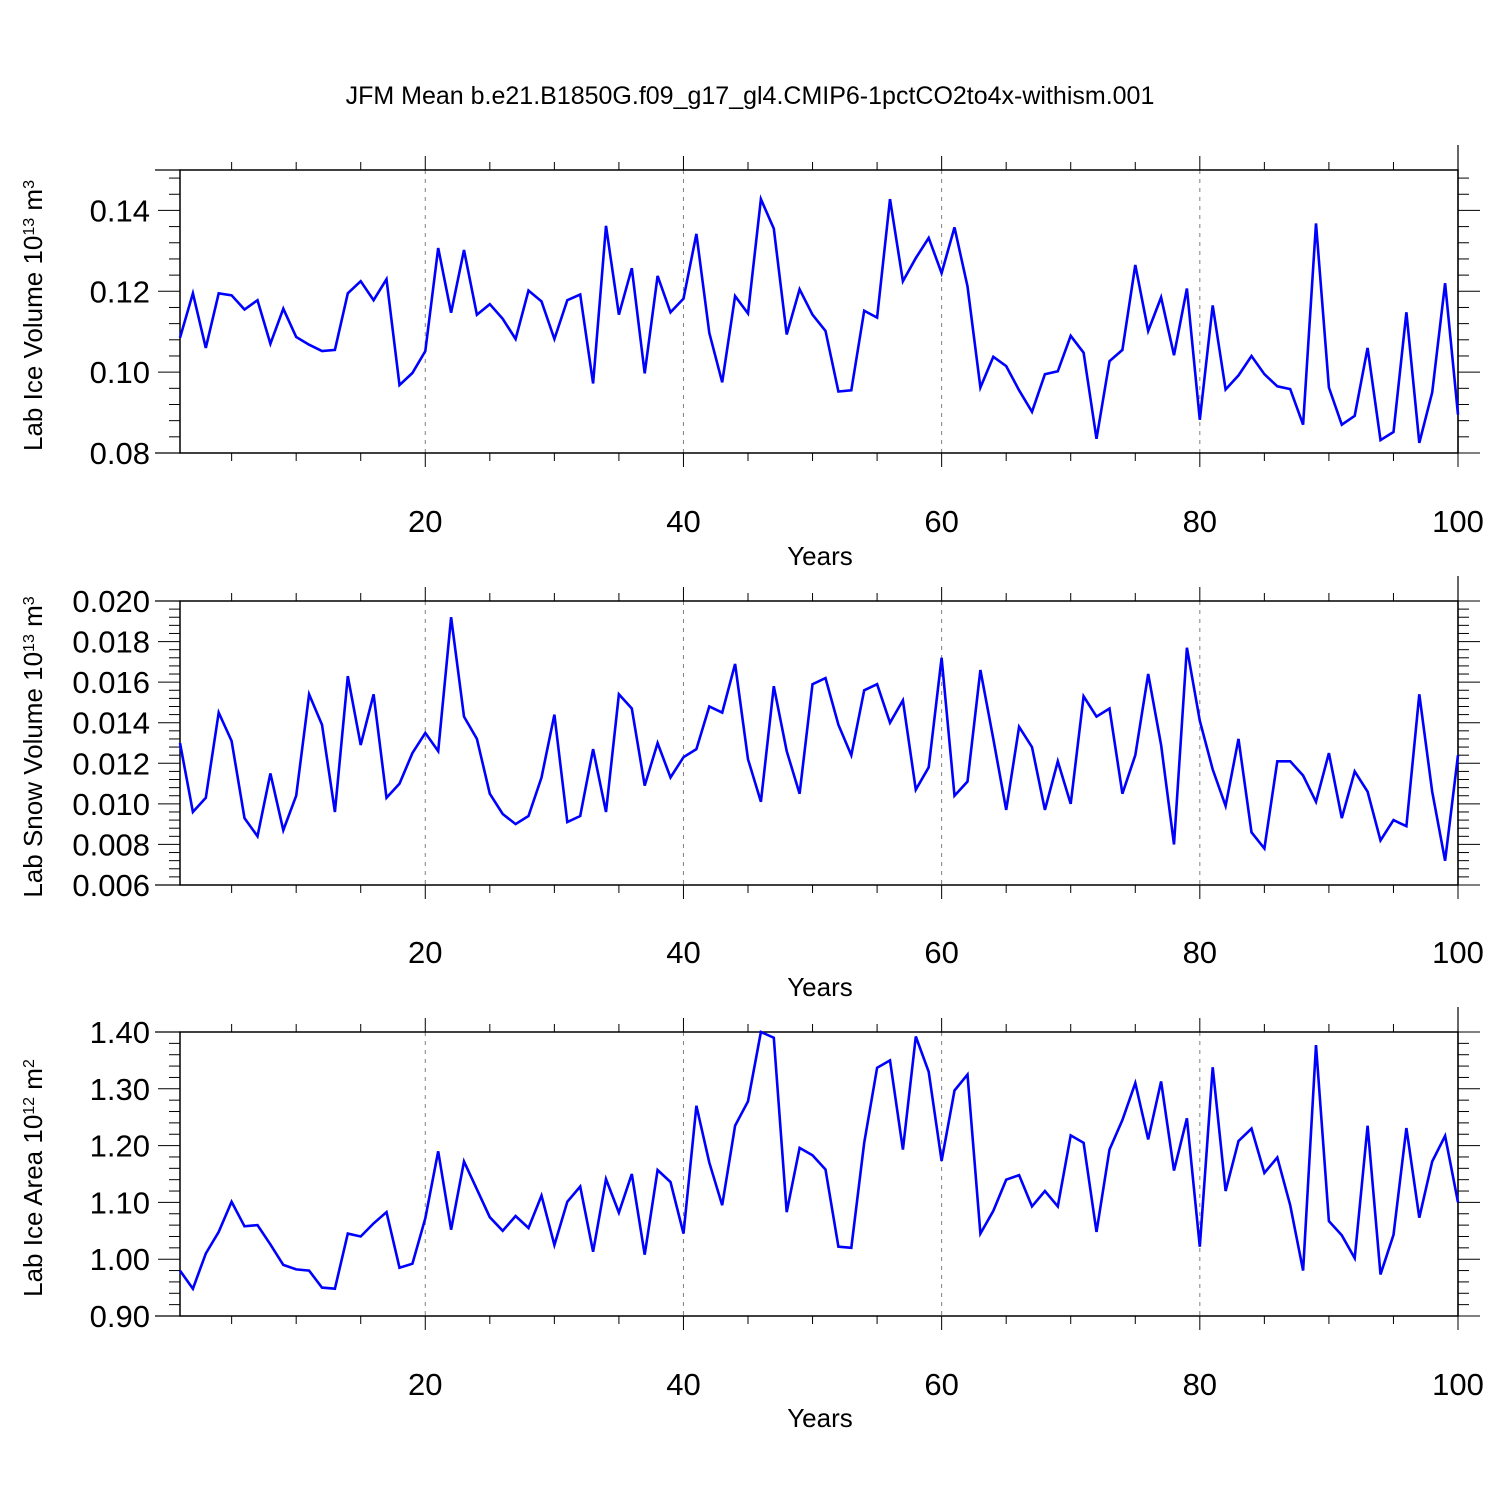  Describe the element at coordinates (120, 1202) in the screenshot. I see `y-tick-label: 1.10` at that location.